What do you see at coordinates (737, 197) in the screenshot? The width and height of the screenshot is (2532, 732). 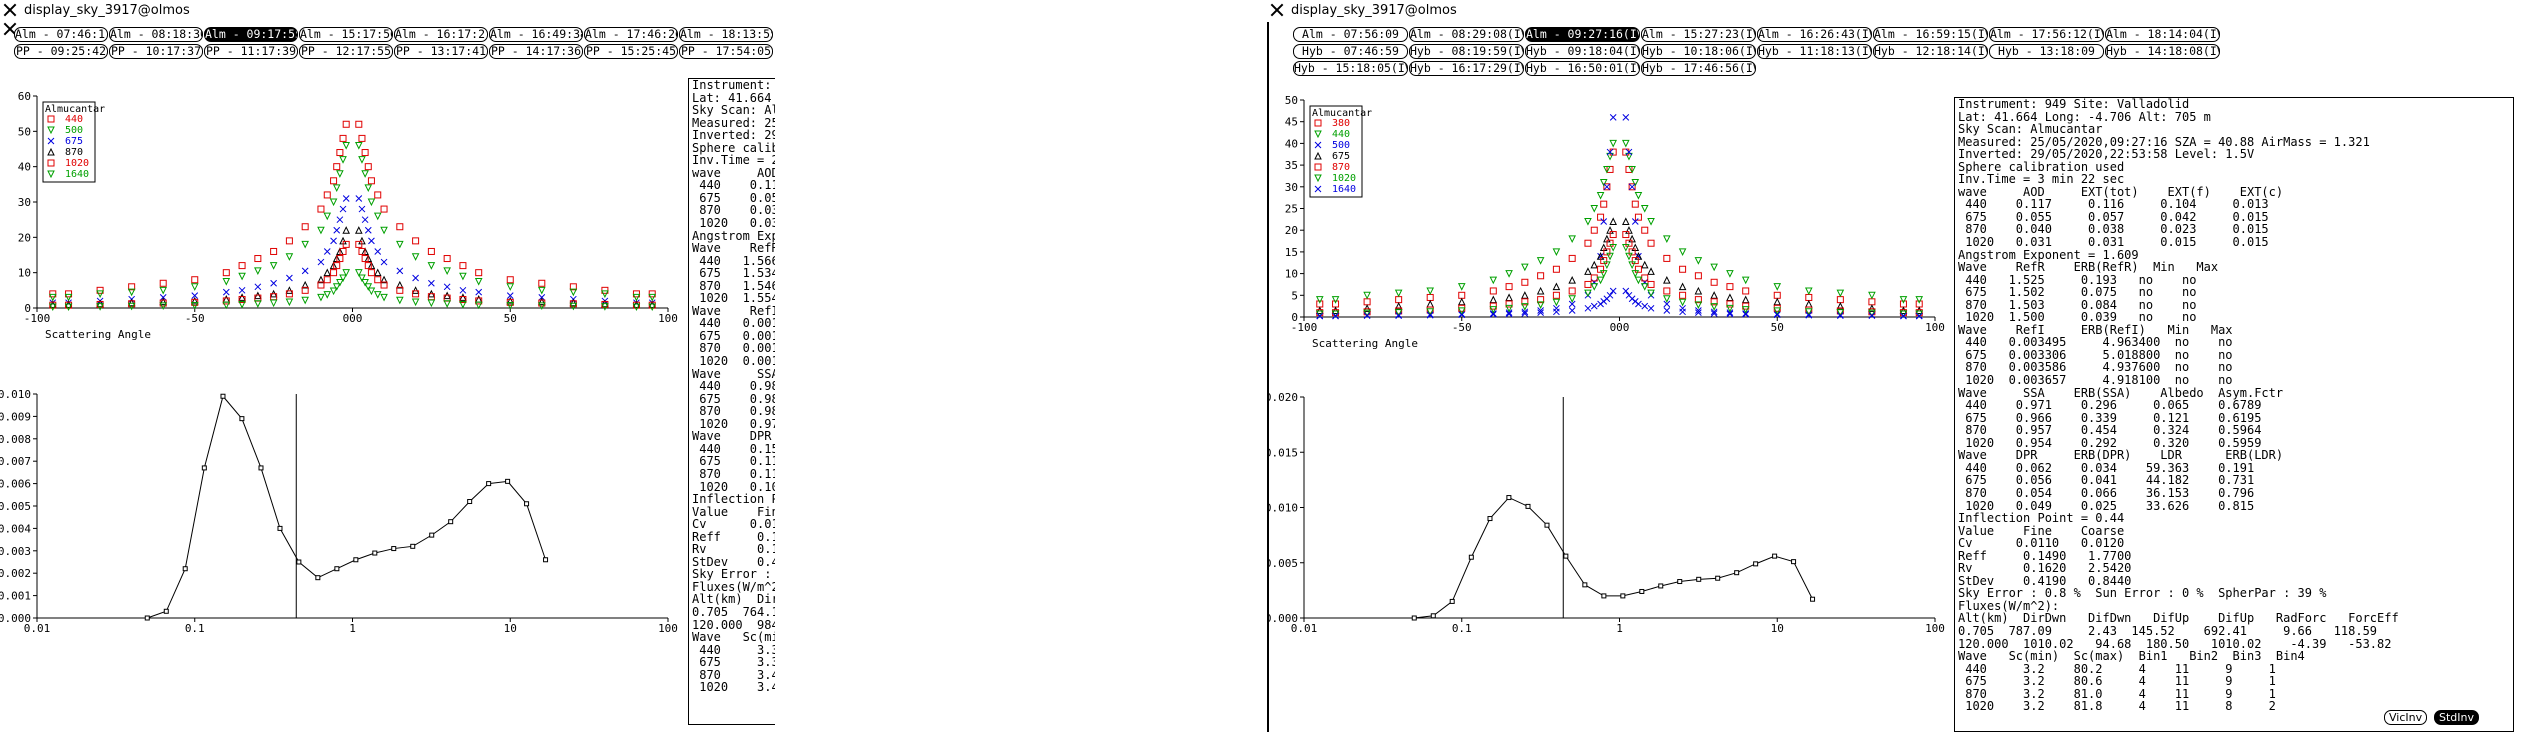 I see `info-line: 675 0.056 0.057 0.043 0.015` at bounding box center [737, 197].